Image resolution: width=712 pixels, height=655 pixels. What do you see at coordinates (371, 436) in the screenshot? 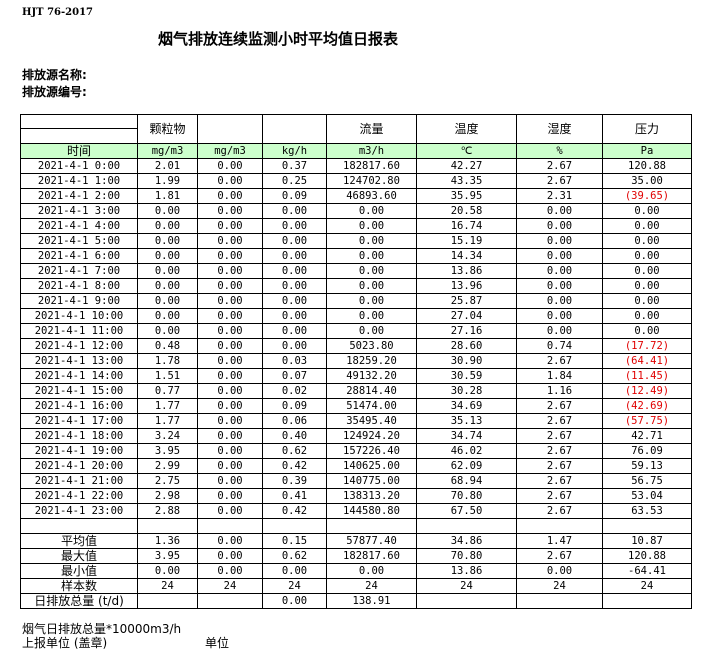
I see `table-cell: 124924.20` at bounding box center [371, 436].